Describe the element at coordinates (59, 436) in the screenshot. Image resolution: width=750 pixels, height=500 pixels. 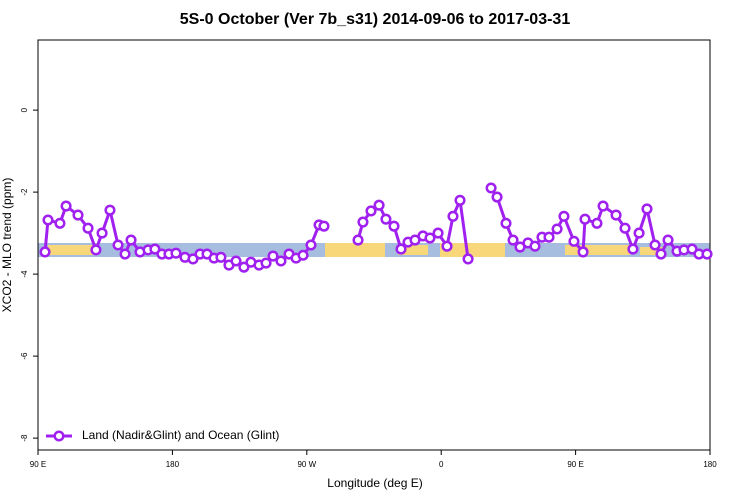
I see `legend-marker` at that location.